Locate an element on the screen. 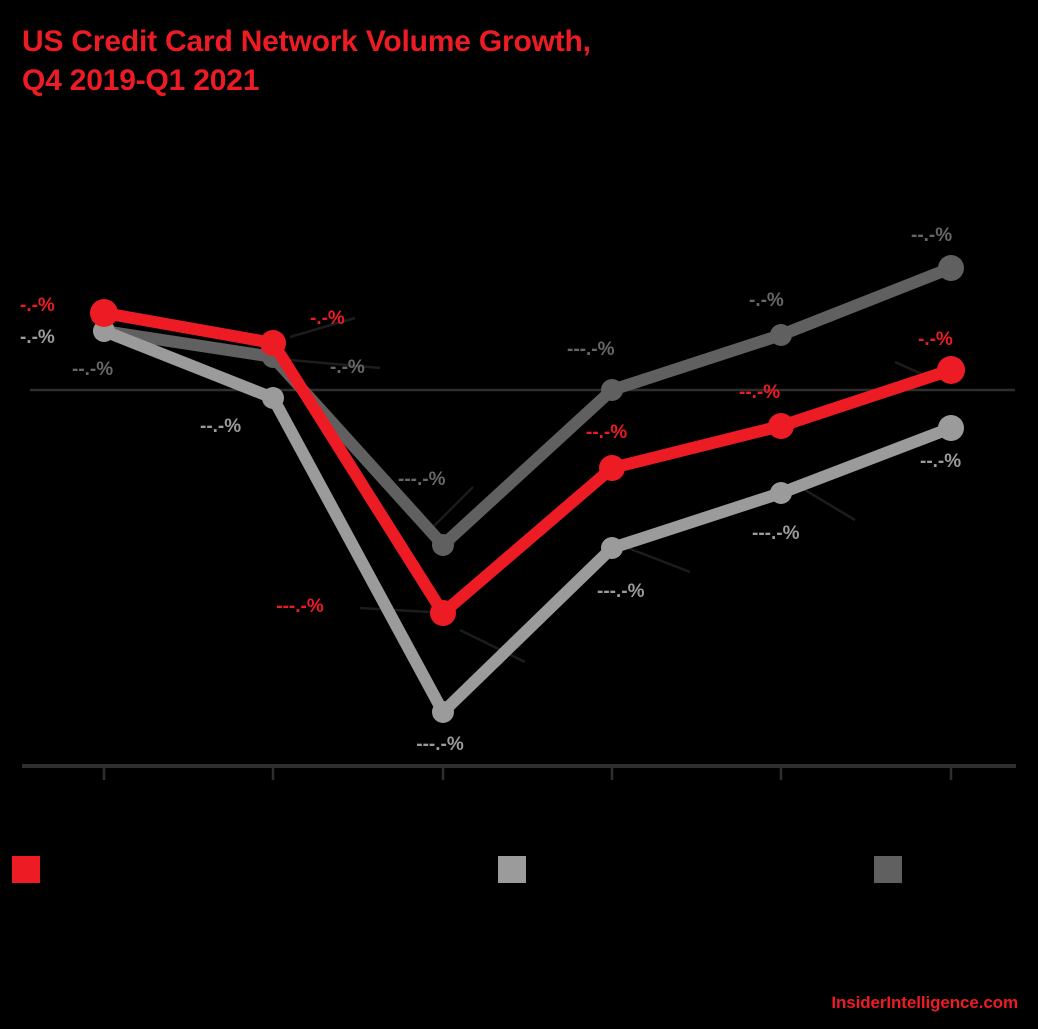 The width and height of the screenshot is (1038, 1029). data-label-dark-p4: ---.-% is located at coordinates (591, 349).